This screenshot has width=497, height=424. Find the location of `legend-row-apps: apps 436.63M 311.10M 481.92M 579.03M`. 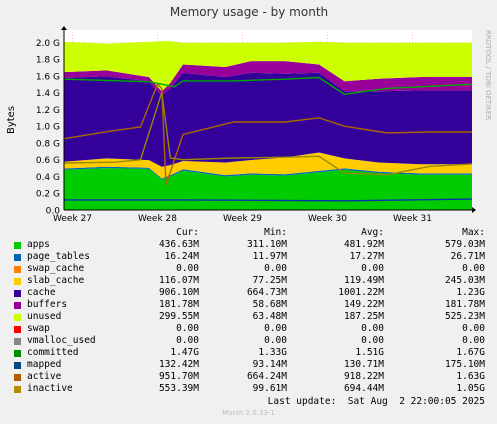

legend-row-apps: apps 436.63M 311.10M 481.92M 579.03M is located at coordinates (248, 245).